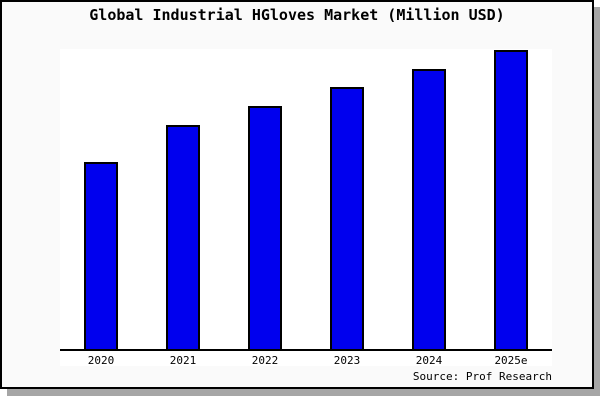 The height and width of the screenshot is (400, 600). I want to click on bar-slot-2024, so click(429, 210).